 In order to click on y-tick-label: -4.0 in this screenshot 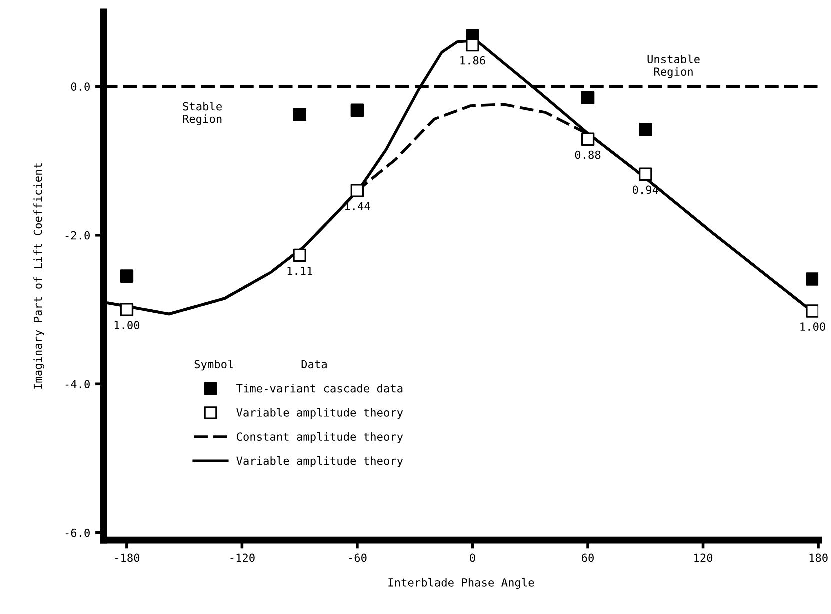, I will do `click(78, 384)`.